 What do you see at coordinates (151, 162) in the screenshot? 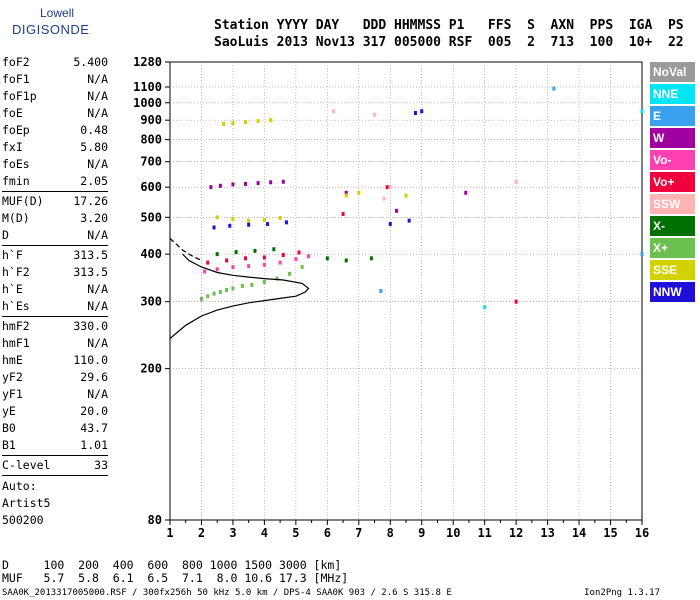
I see `y-tick-label: 700` at bounding box center [151, 162].